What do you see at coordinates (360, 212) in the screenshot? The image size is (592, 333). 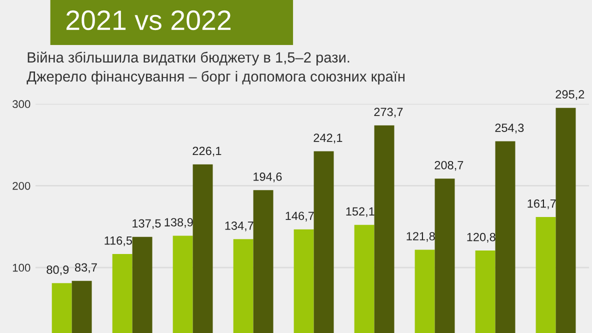 I see `data-label: 152,1` at bounding box center [360, 212].